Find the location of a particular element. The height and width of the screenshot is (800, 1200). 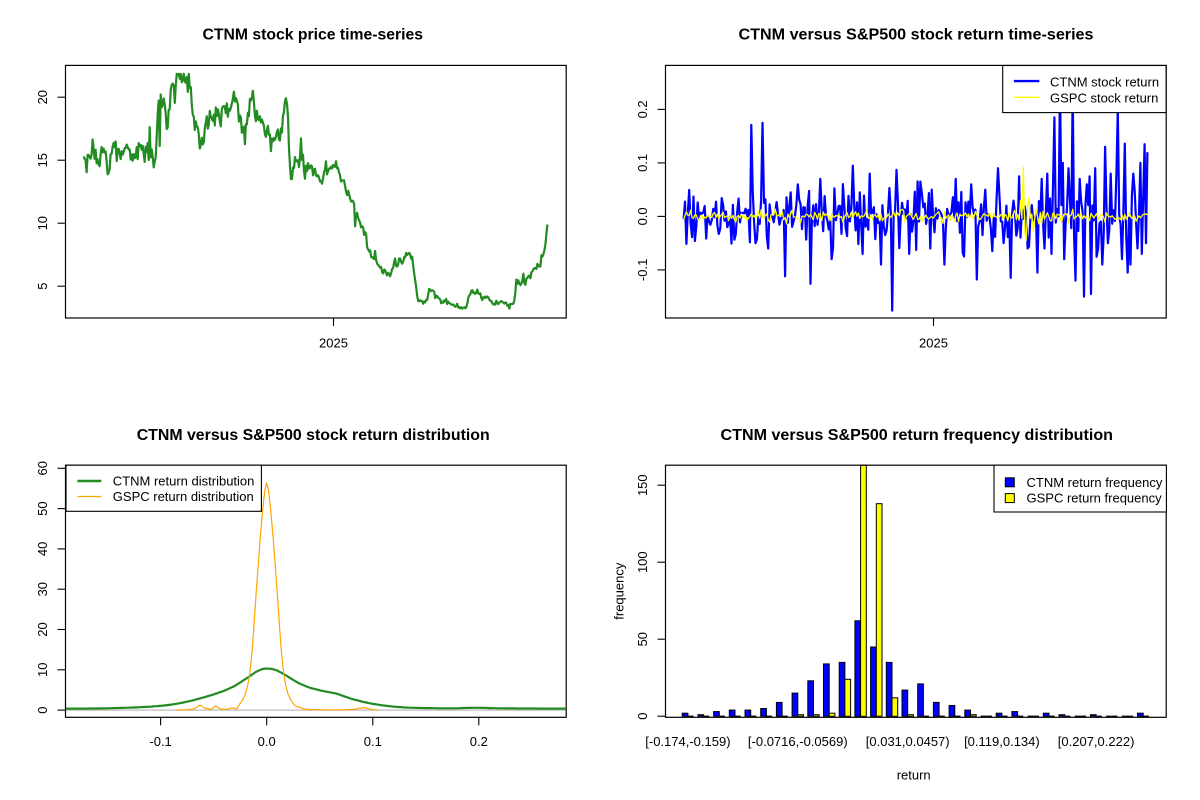

svg-text: frequency is located at coordinates (619, 591).